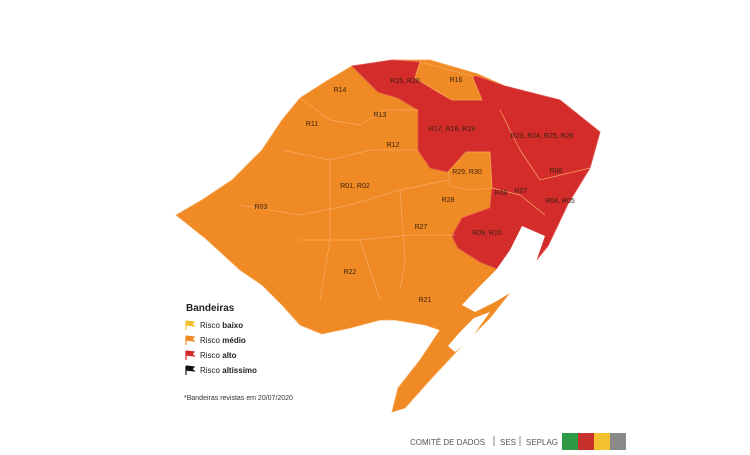  I want to click on region-label: R23, R24, R25, R26, so click(541, 136).